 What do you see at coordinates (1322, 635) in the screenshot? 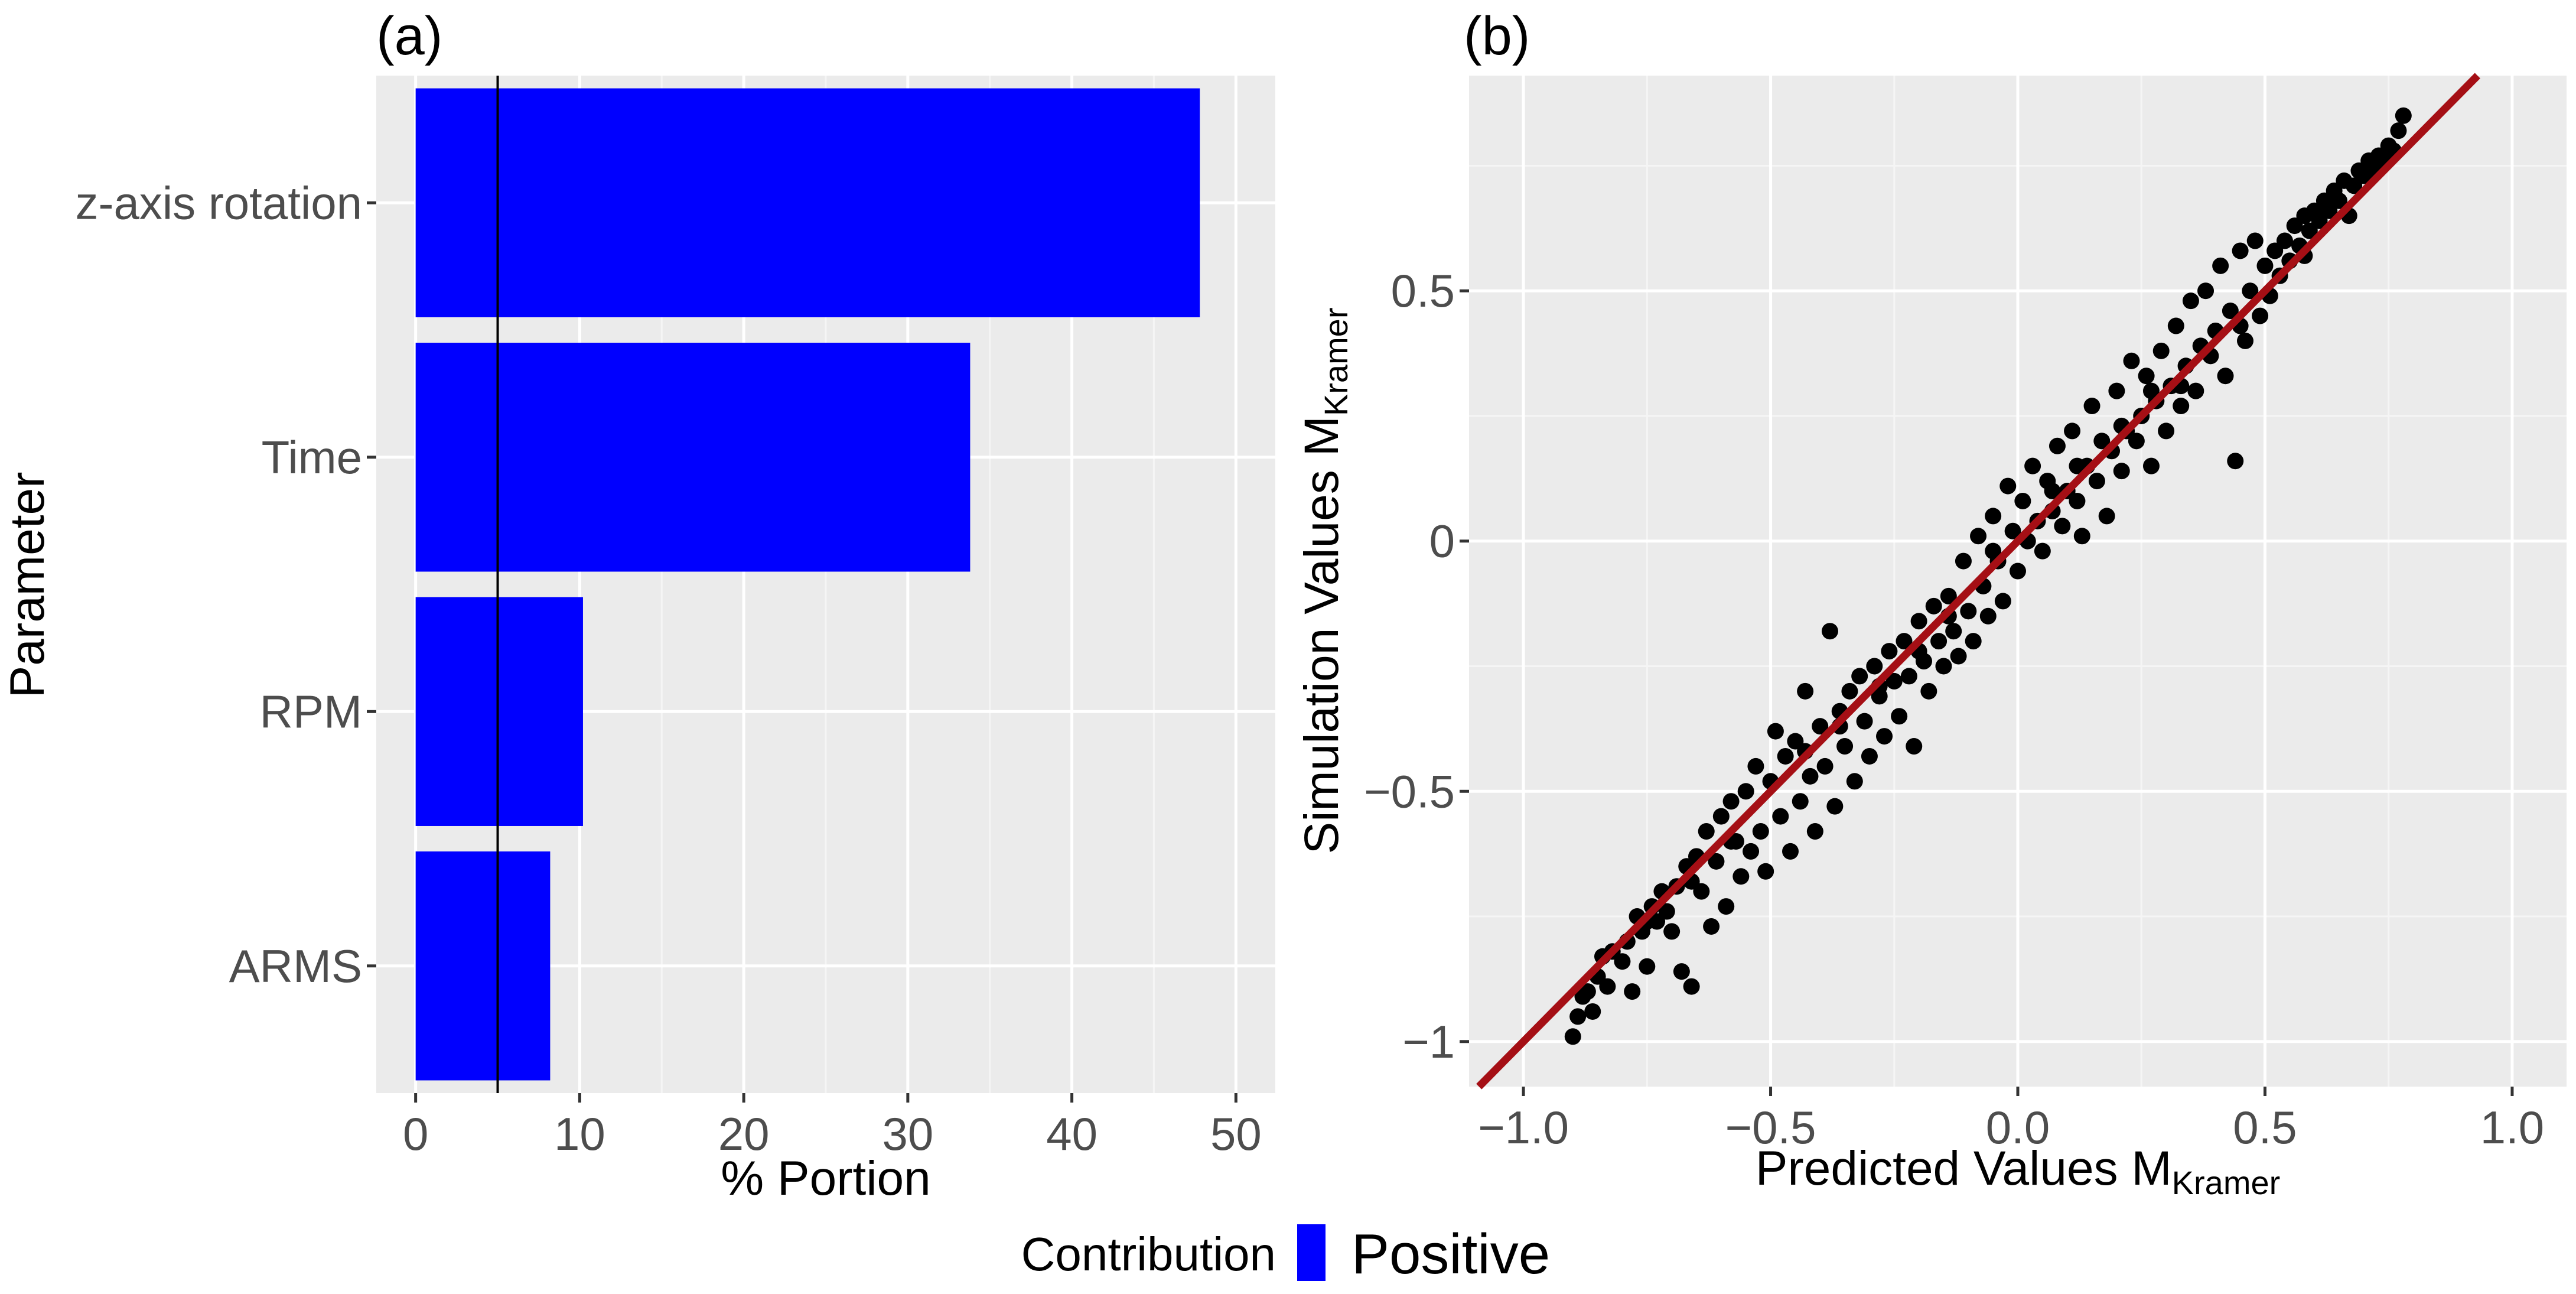
I see `panel-b-y-axis-title-main: Simulation Values M` at bounding box center [1322, 635].